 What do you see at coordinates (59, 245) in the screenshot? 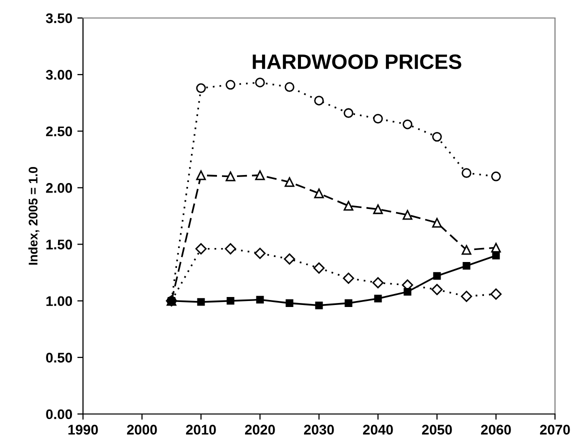
I see `y-tick-label: 1.50` at bounding box center [59, 245].